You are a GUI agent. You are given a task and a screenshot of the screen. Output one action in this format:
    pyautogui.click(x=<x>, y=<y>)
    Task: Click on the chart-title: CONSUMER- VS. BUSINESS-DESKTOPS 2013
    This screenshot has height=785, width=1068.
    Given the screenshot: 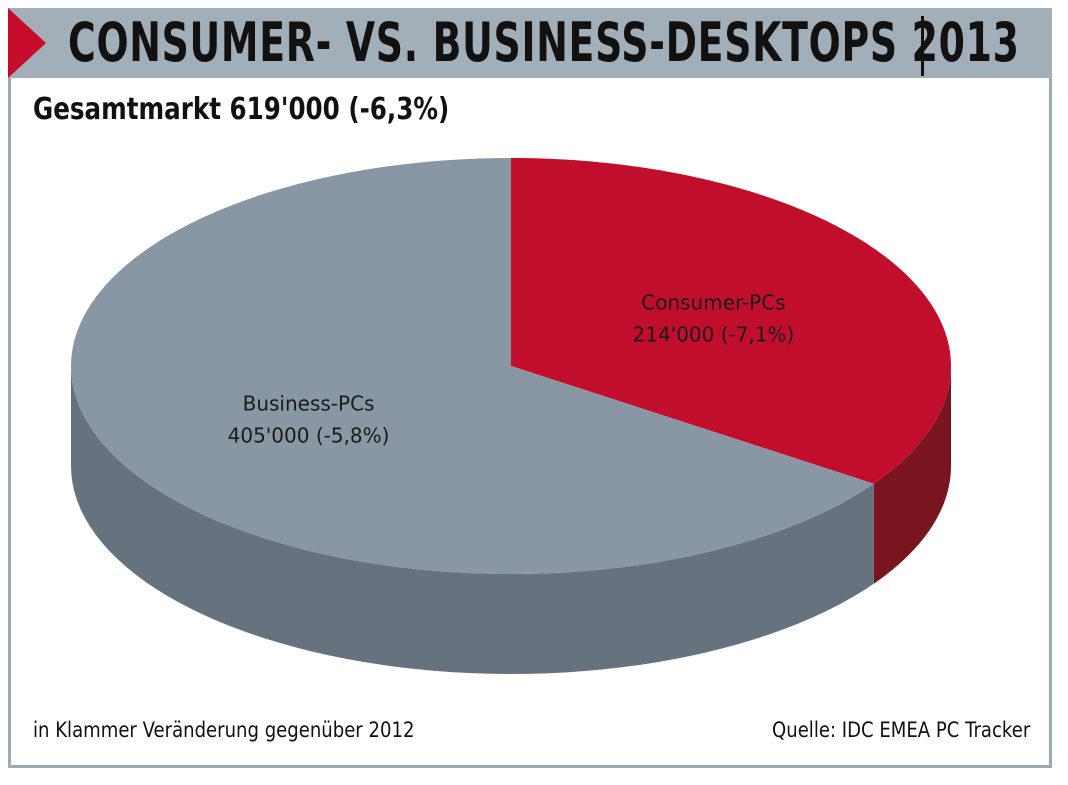 What is the action you would take?
    pyautogui.click(x=544, y=42)
    